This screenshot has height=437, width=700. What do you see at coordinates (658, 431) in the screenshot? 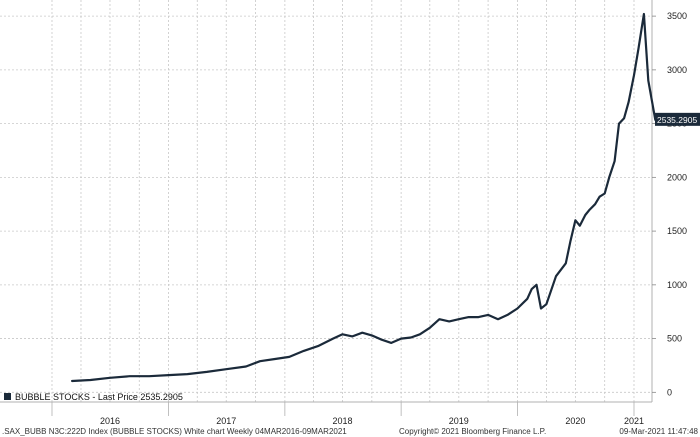
I see `footer-right: 09-Mar-2021 11:47:48` at bounding box center [658, 431].